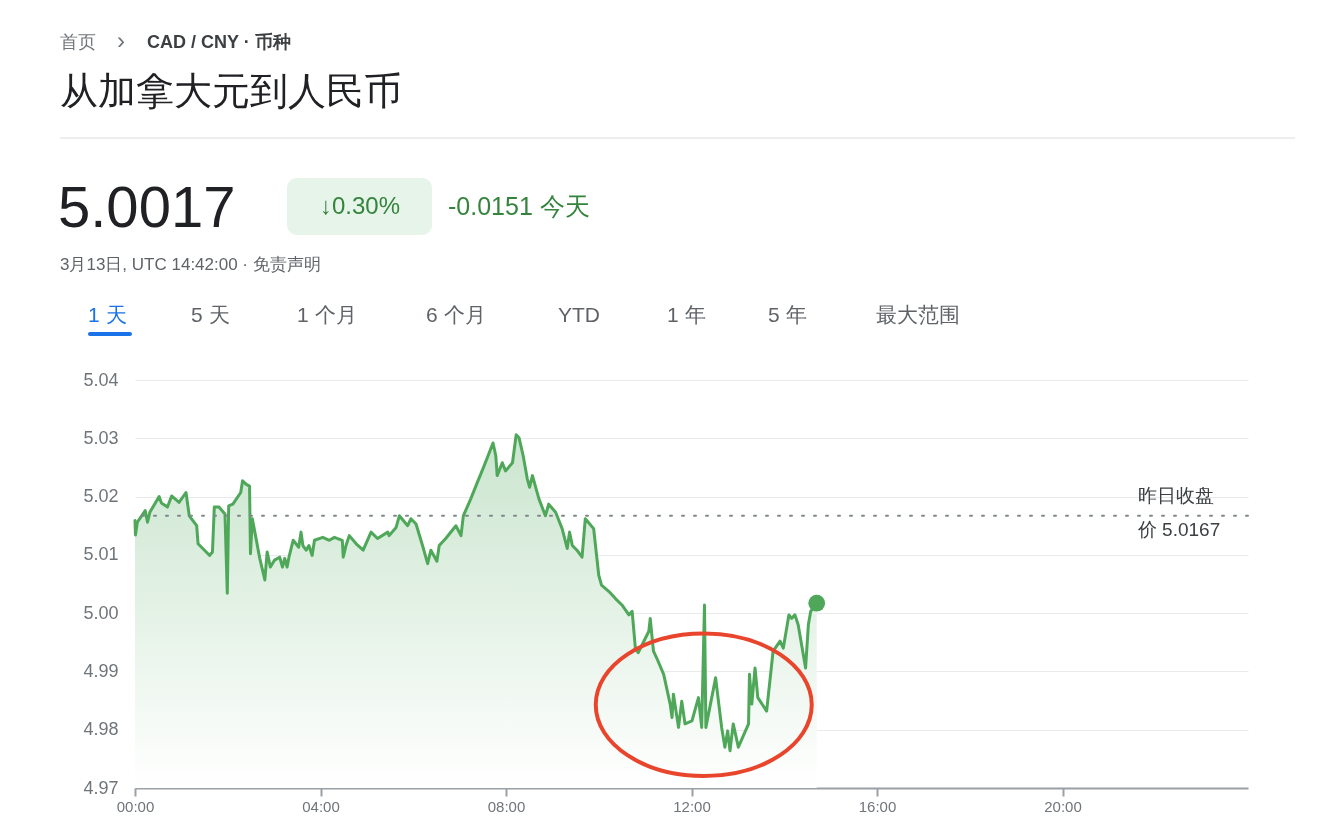  What do you see at coordinates (147, 206) in the screenshot?
I see `text: 5.0017` at bounding box center [147, 206].